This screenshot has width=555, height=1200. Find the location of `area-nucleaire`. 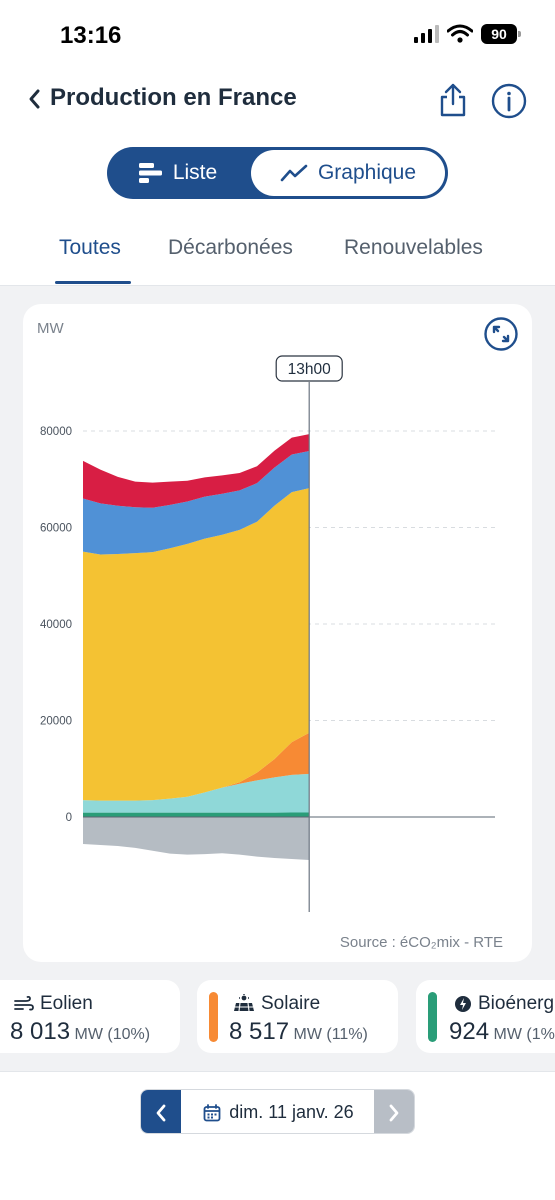

area-nucleaire is located at coordinates (196, 644).